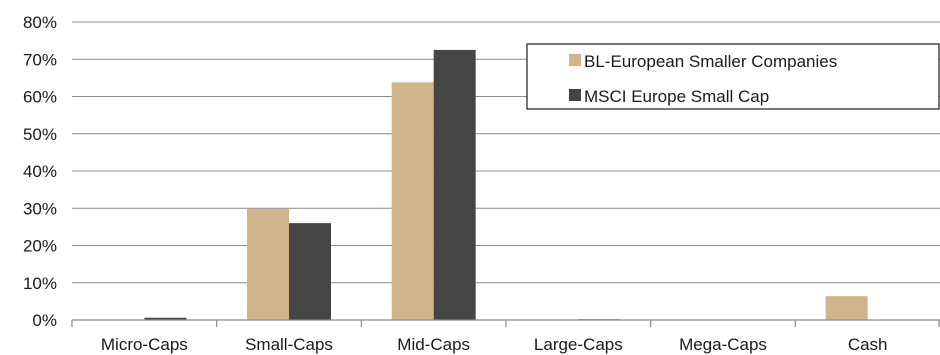 The height and width of the screenshot is (355, 940). Describe the element at coordinates (40, 208) in the screenshot. I see `y-tick-label: 30%` at that location.